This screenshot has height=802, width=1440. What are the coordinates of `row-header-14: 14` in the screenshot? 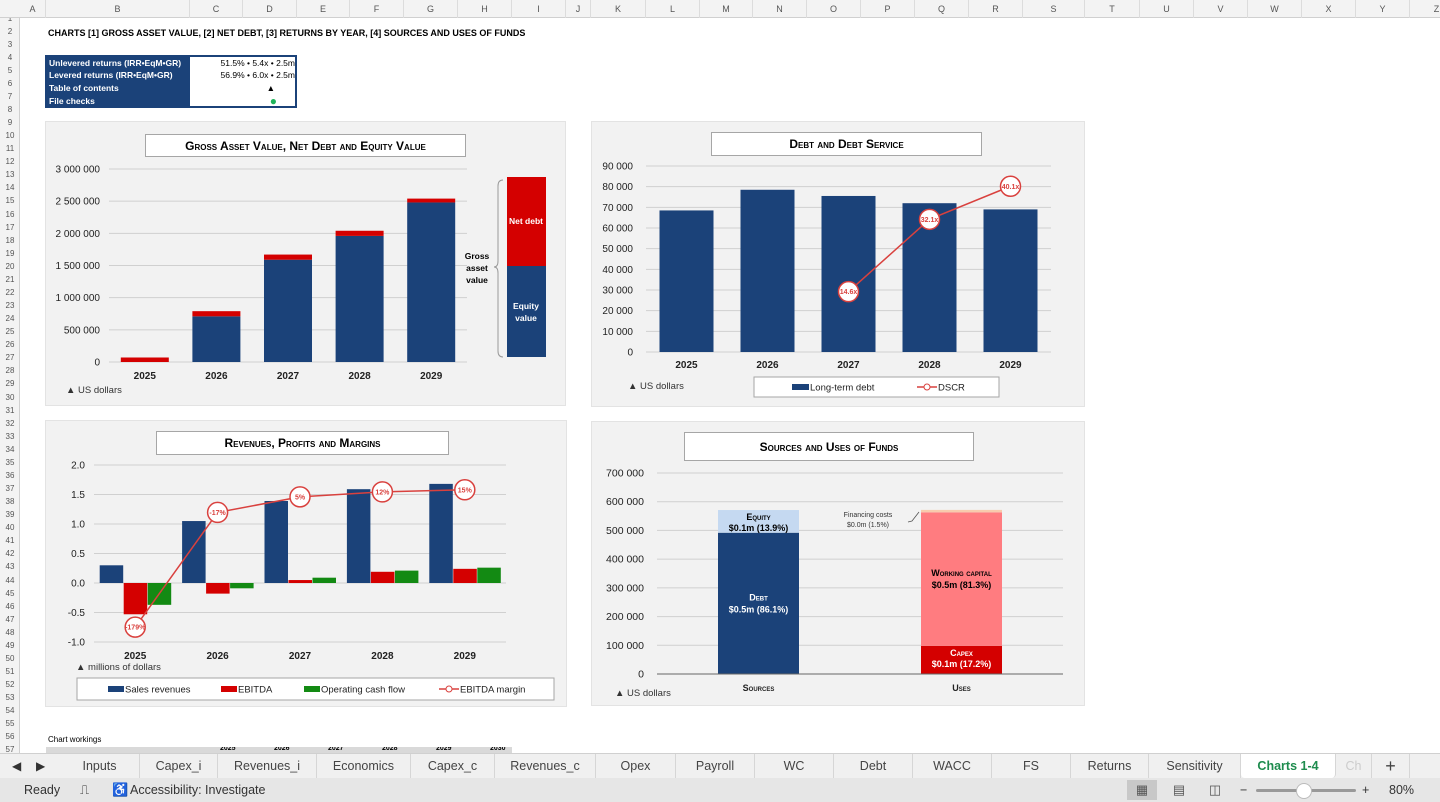 It's located at (10, 188).